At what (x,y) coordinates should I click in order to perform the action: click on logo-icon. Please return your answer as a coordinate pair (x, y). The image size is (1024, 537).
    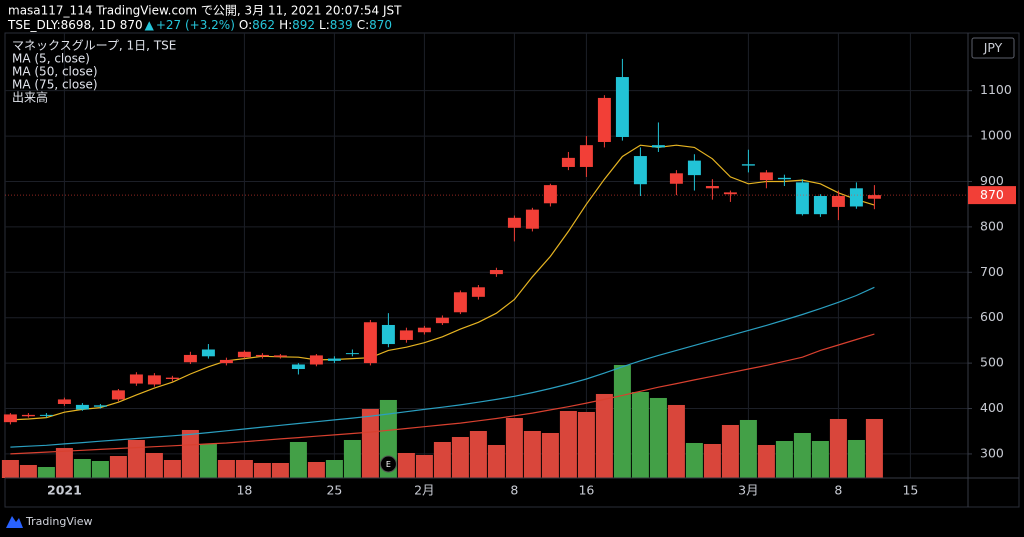
    Looking at the image, I should click on (14, 522).